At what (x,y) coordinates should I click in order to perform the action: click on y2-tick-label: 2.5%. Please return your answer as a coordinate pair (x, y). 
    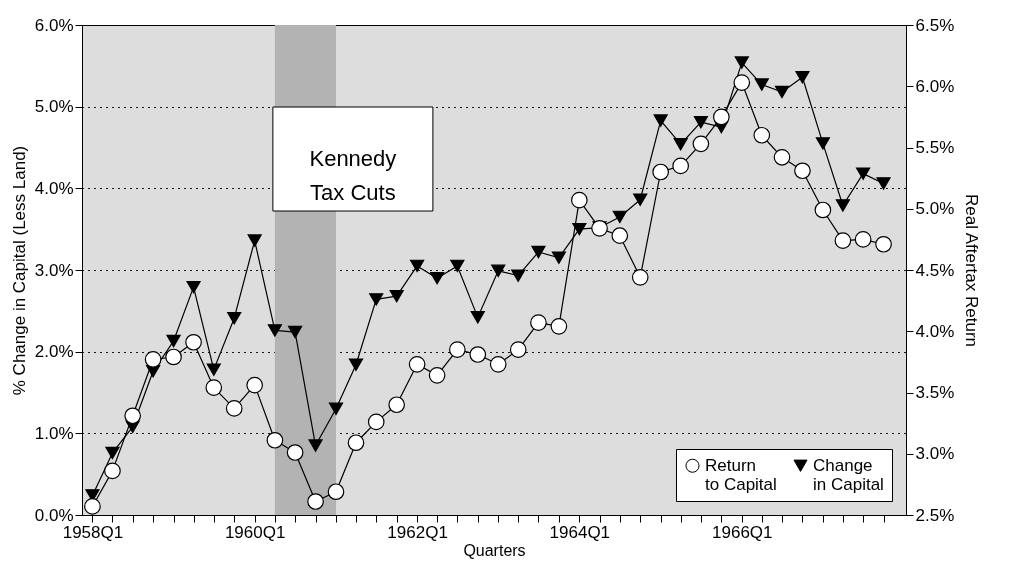
    Looking at the image, I should click on (935, 515).